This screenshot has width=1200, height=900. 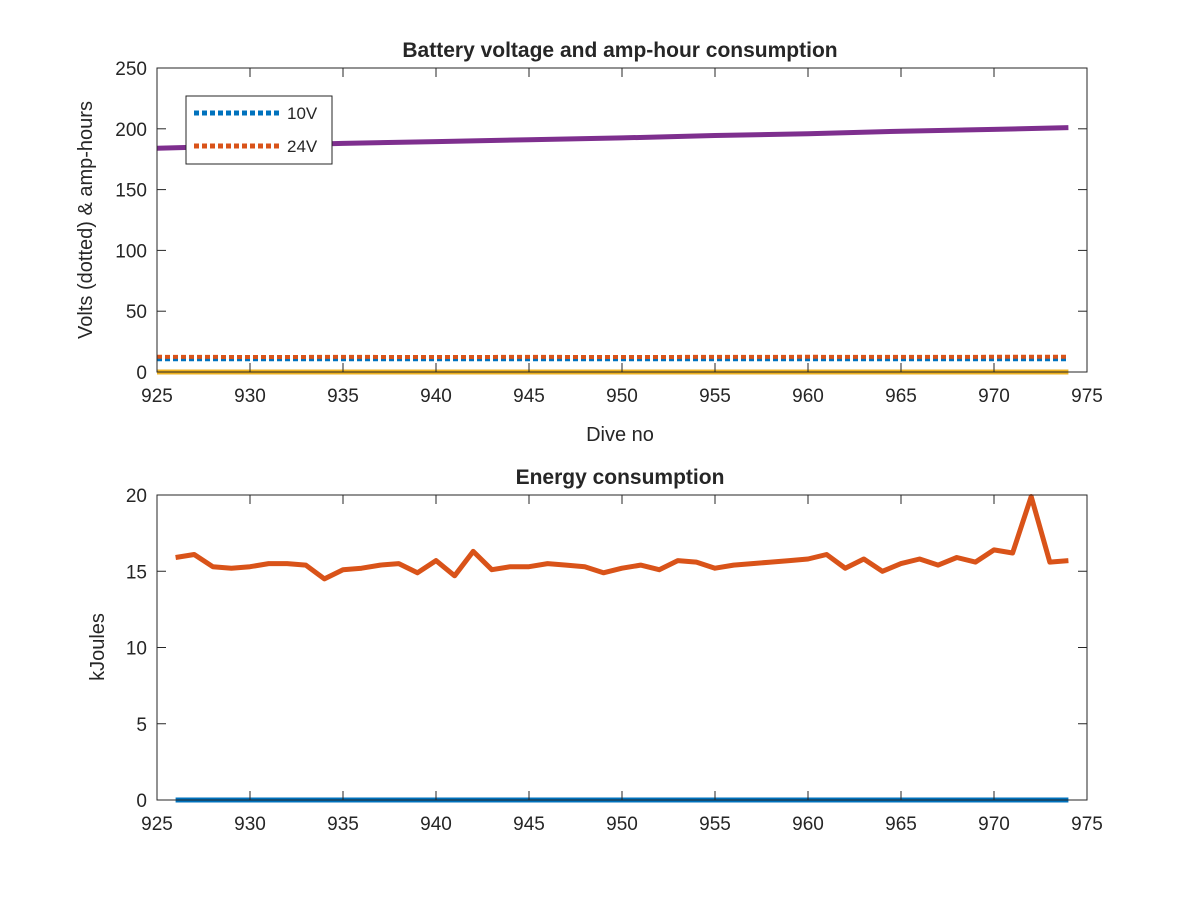 What do you see at coordinates (131, 251) in the screenshot?
I see `y-tick-label: 100` at bounding box center [131, 251].